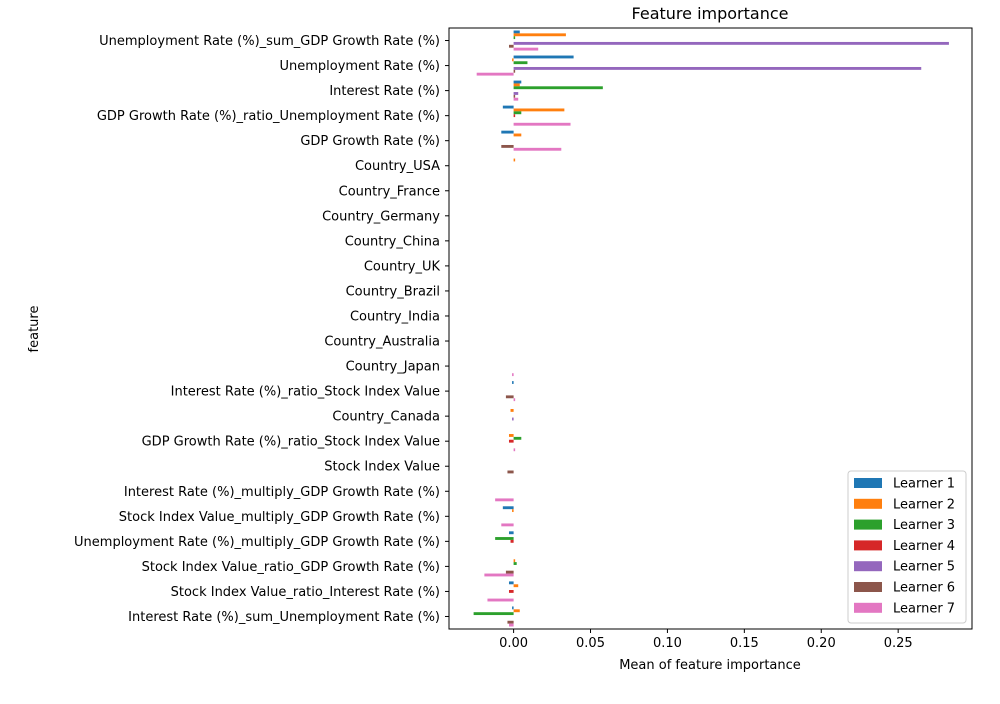  What do you see at coordinates (924, 546) in the screenshot?
I see `legend-label: Learner 4` at bounding box center [924, 546].